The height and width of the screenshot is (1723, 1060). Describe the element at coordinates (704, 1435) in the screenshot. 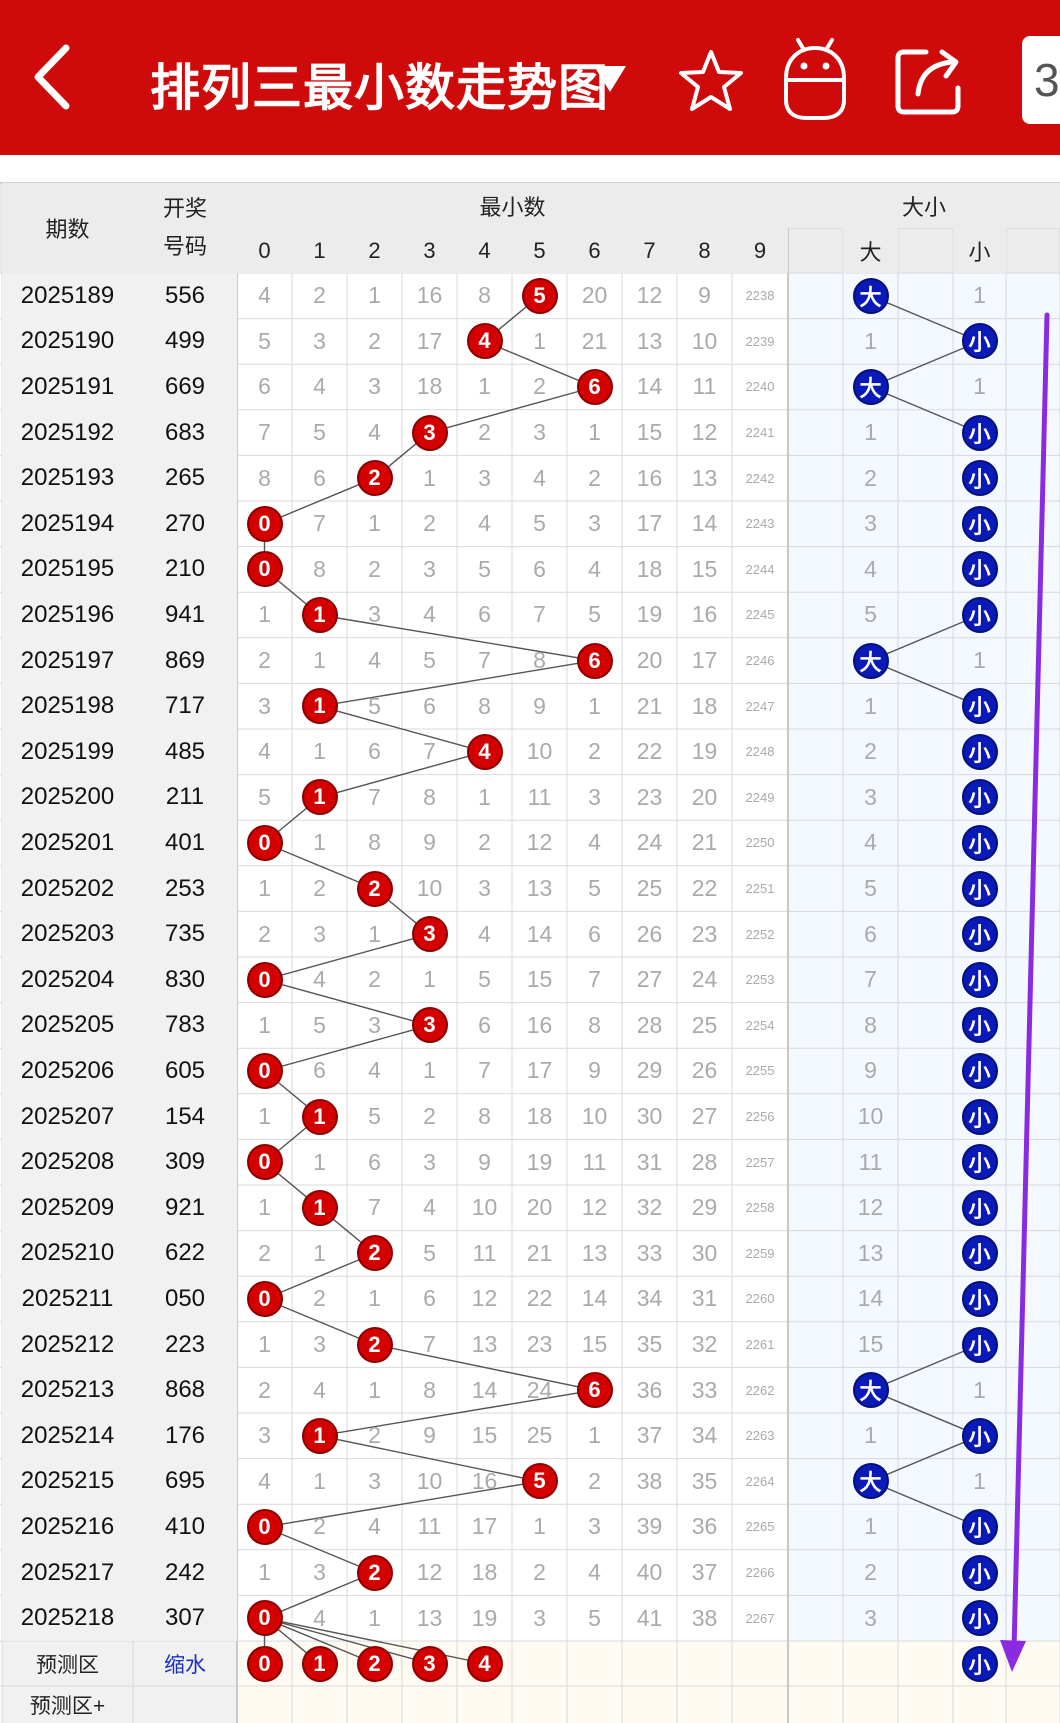

I see `miss-count: 34` at that location.